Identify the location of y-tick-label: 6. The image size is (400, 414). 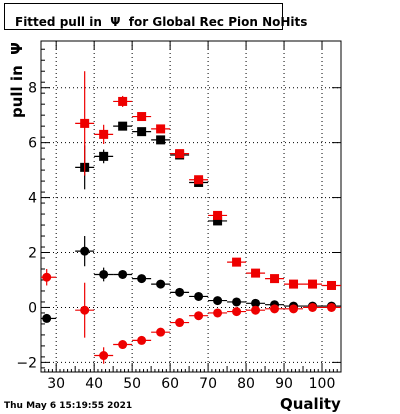
(32, 144).